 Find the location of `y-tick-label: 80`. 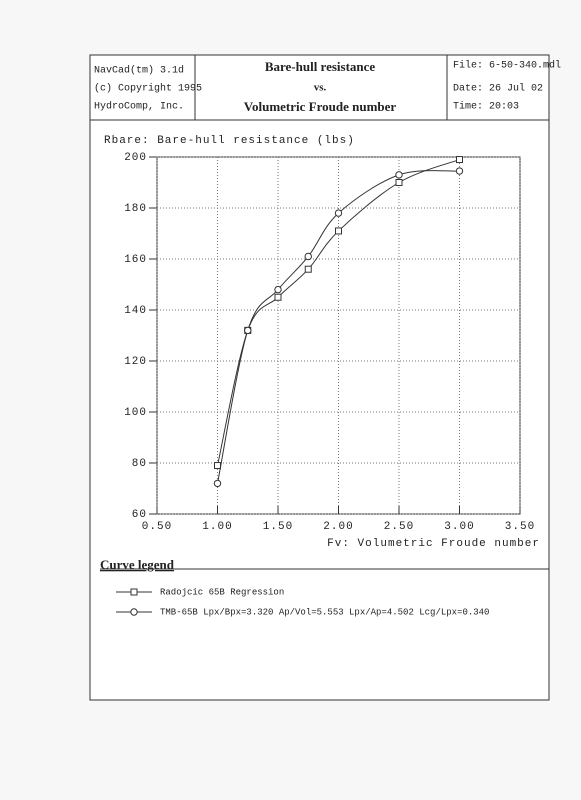

y-tick-label: 80 is located at coordinates (139, 464).